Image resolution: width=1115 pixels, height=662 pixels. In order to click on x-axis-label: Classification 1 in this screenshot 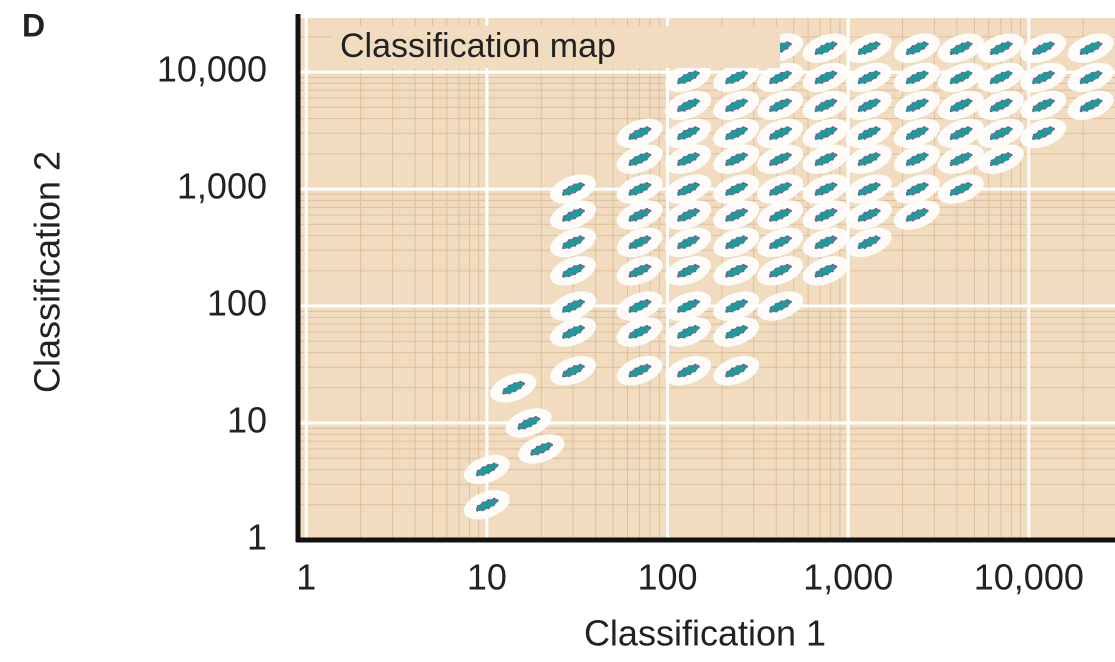, I will do `click(705, 633)`.